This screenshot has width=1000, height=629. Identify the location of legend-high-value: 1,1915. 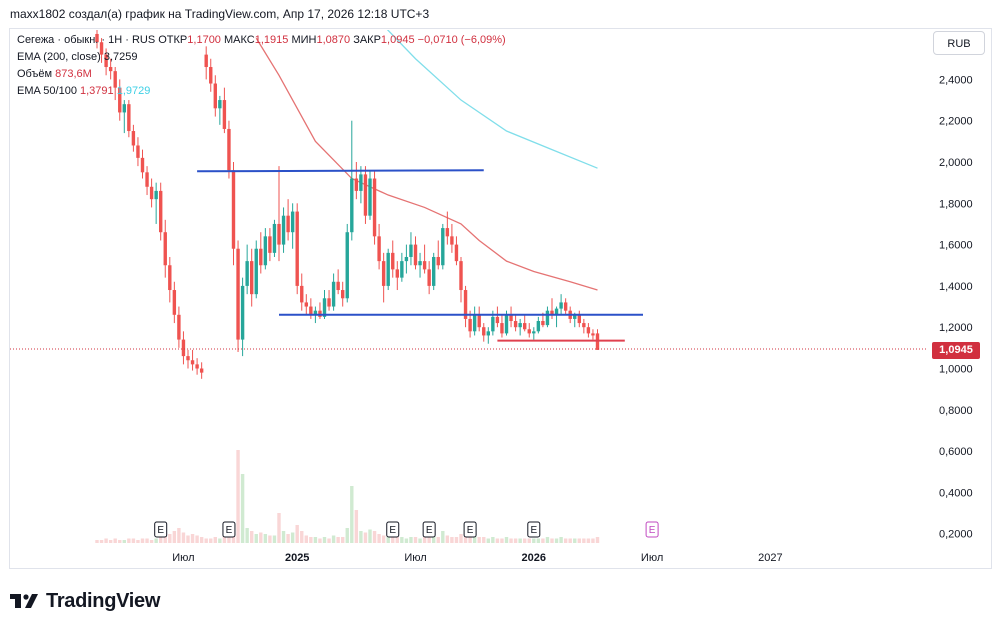
(271, 40).